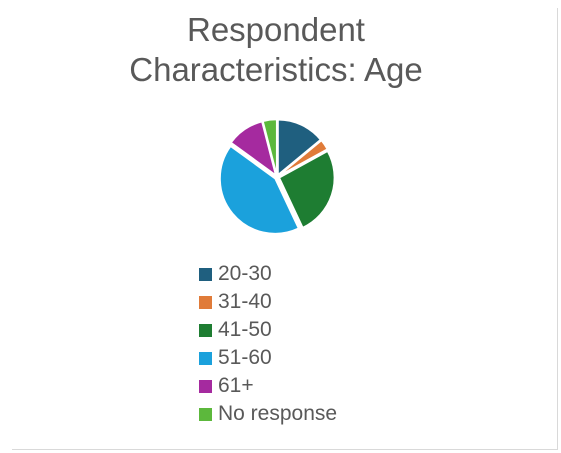 This screenshot has width=561, height=453. I want to click on legend-label-2: 41-50, so click(245, 329).